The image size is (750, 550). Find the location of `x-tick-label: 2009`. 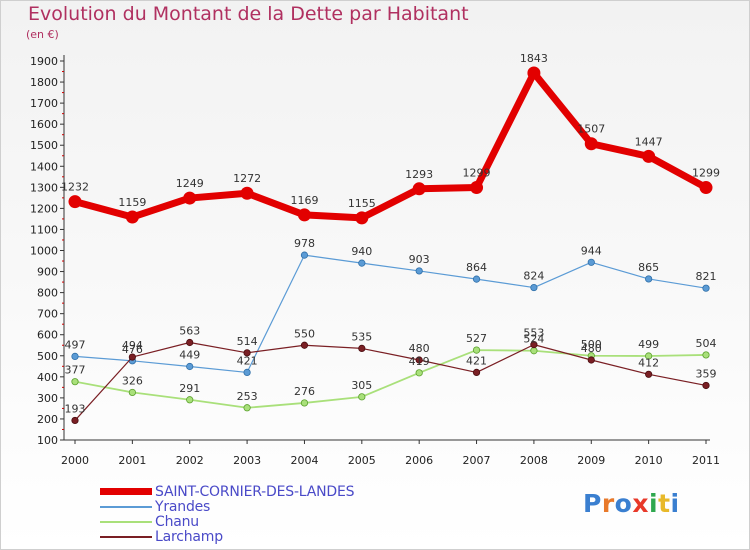

x-tick-label: 2009 is located at coordinates (591, 460).